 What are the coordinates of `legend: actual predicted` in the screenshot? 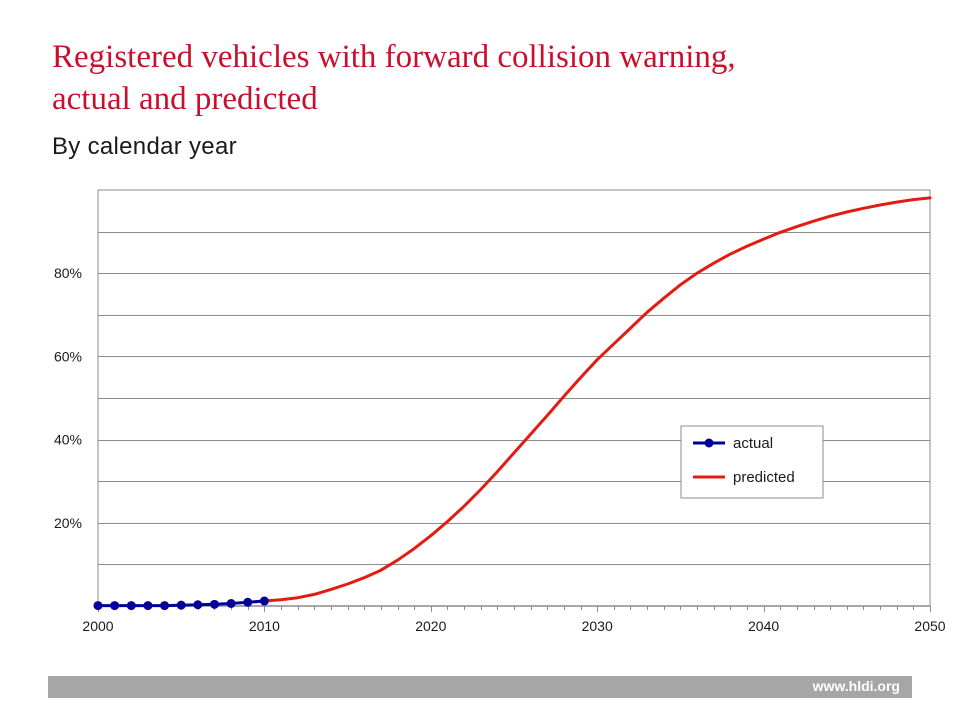 It's located at (752, 462).